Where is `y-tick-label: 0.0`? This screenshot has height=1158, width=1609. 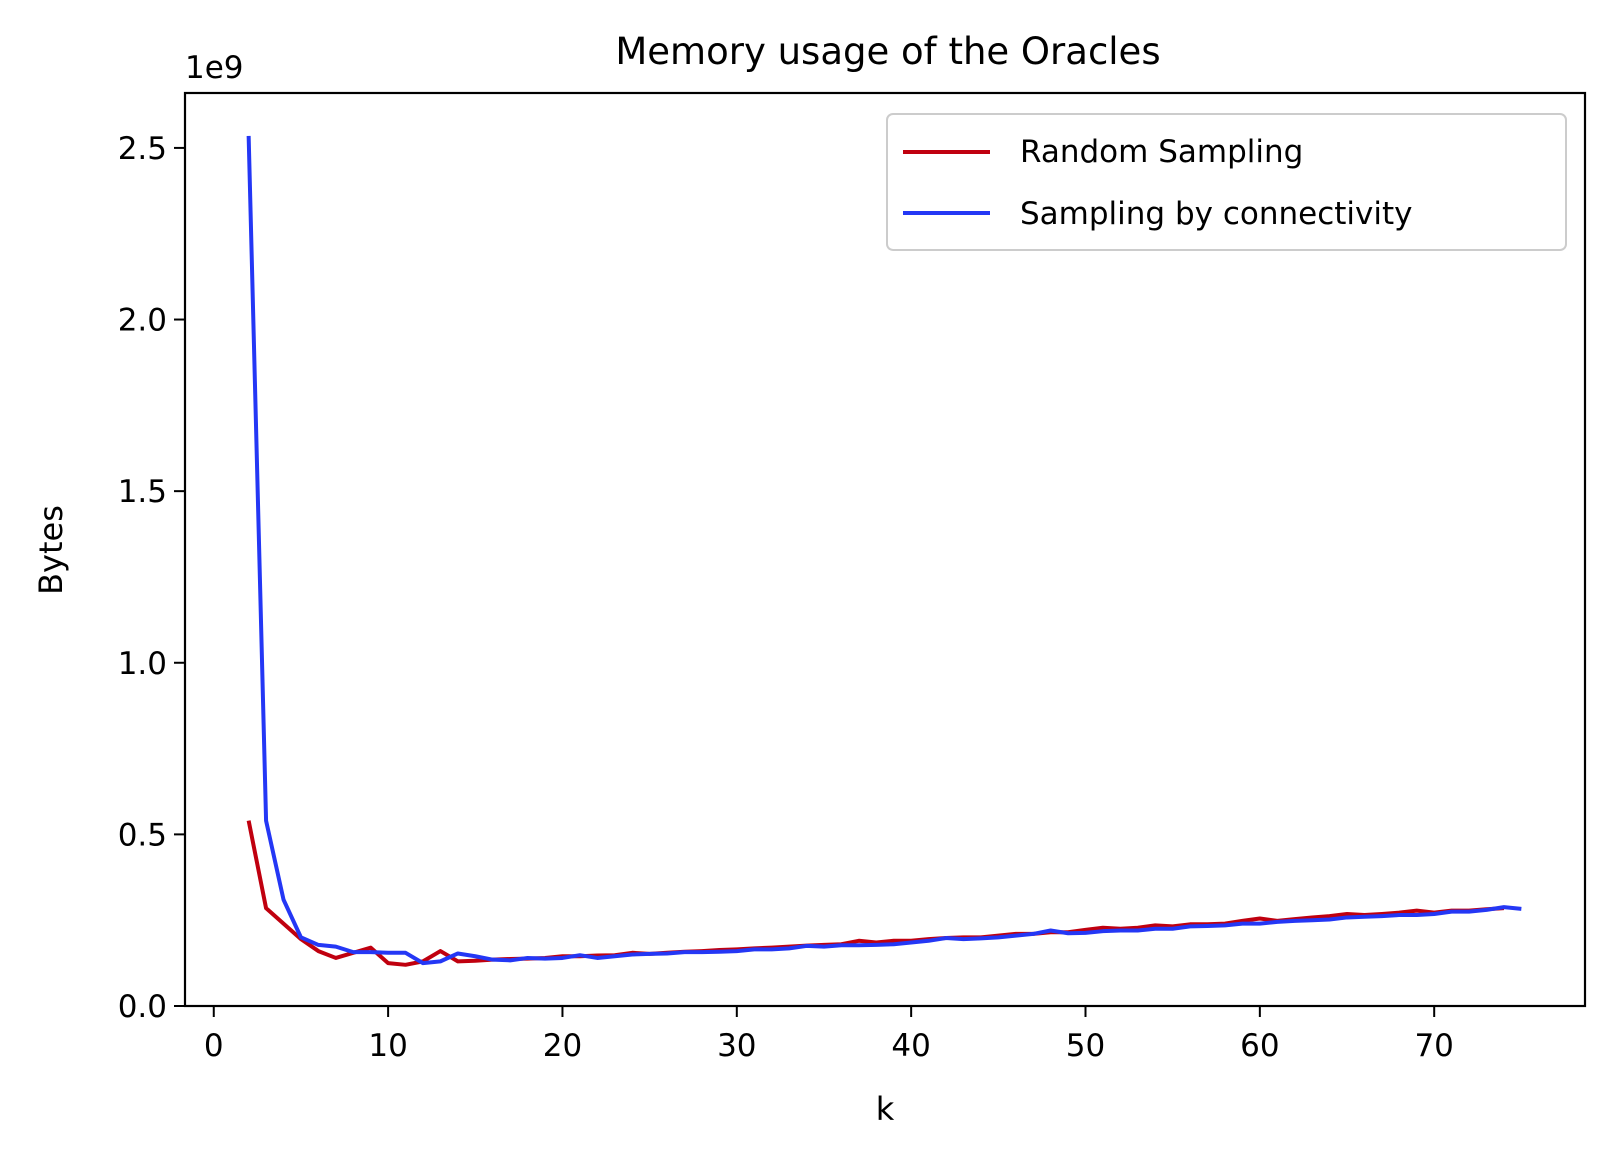
y-tick-label: 0.0 is located at coordinates (142, 1007).